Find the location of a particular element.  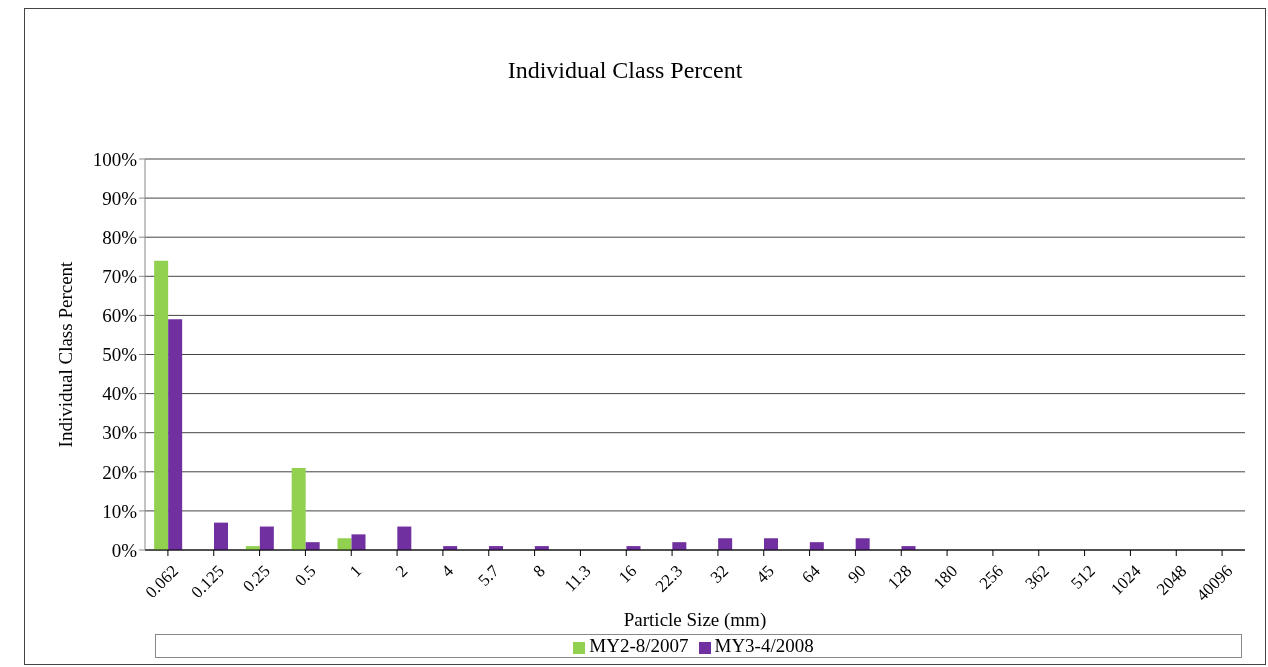

x-tick-label: 90 is located at coordinates (857, 574).